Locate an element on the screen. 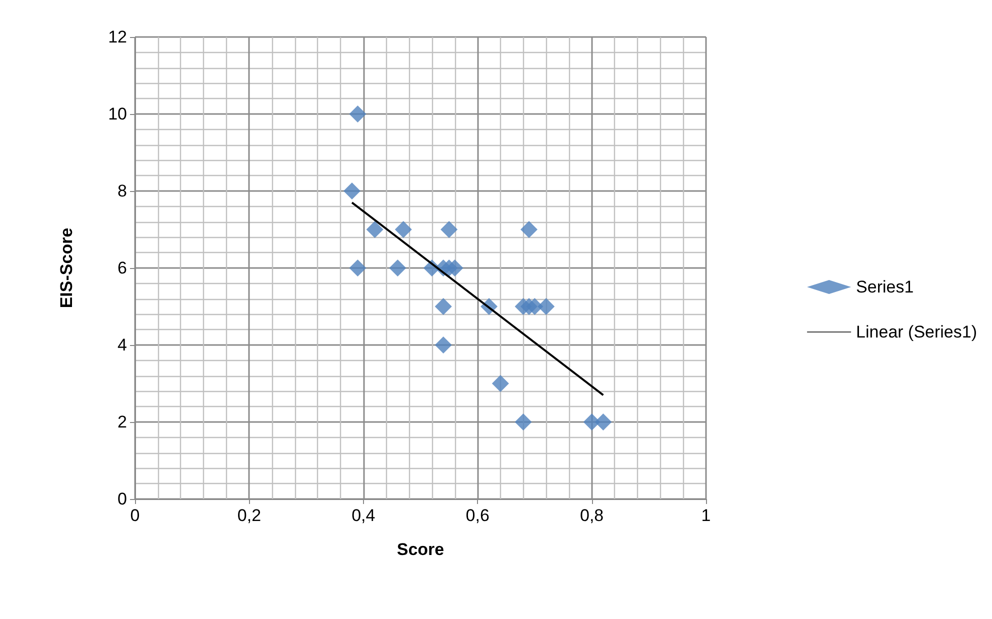 The height and width of the screenshot is (619, 992). legend-label: Series1 is located at coordinates (885, 287).